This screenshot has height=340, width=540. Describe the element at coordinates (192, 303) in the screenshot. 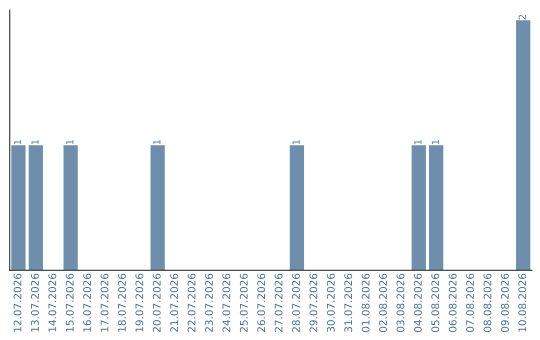

I see `x-tick-label: 22.07.2026` at that location.